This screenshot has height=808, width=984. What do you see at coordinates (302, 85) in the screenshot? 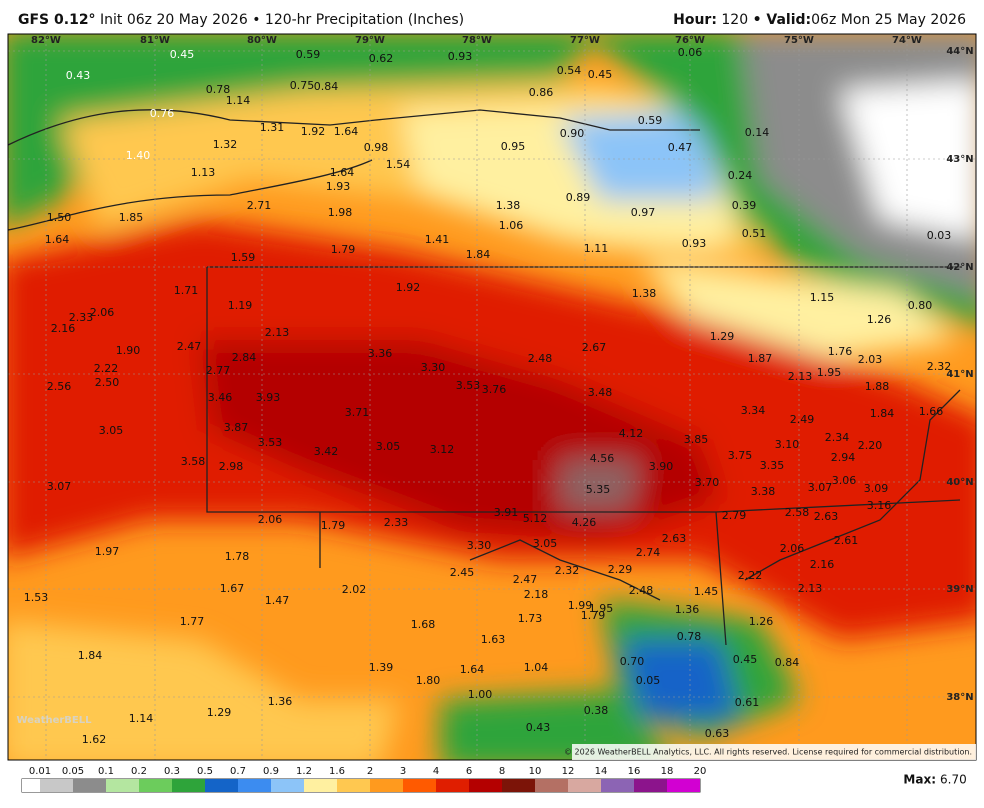
I see `precip-value: 0.75` at bounding box center [302, 85].